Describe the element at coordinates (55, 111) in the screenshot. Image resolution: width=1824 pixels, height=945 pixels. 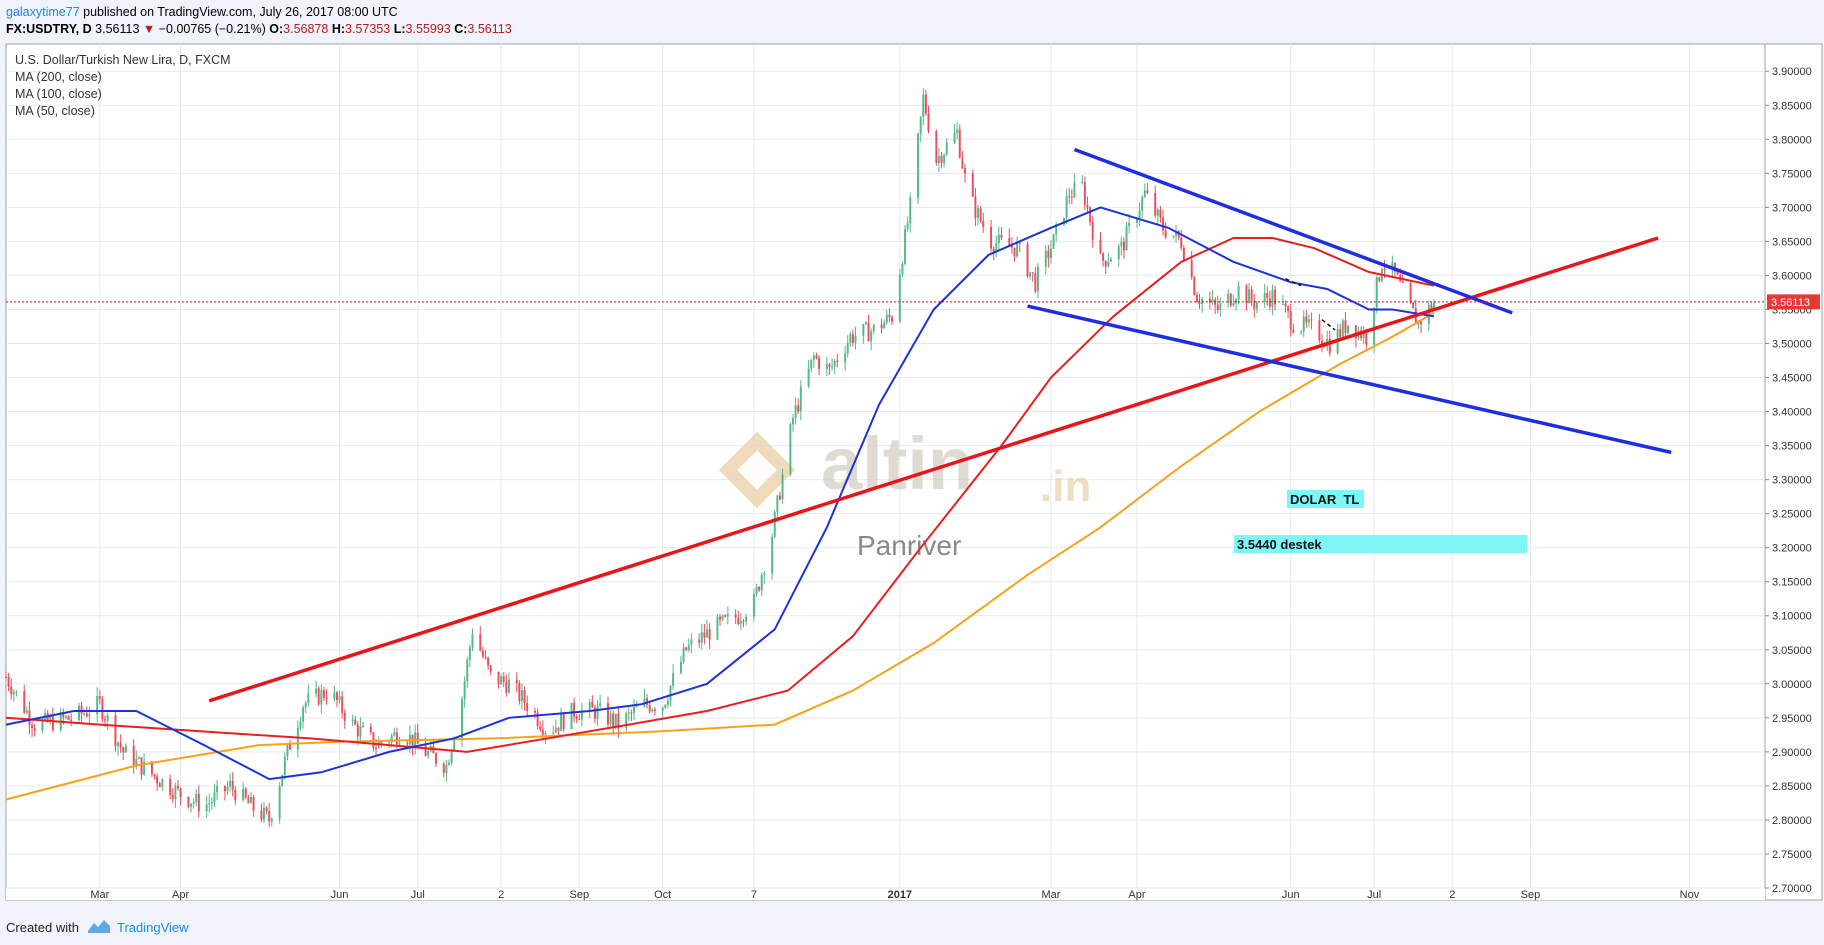
I see `legend-ma50: MA (50, close)` at that location.